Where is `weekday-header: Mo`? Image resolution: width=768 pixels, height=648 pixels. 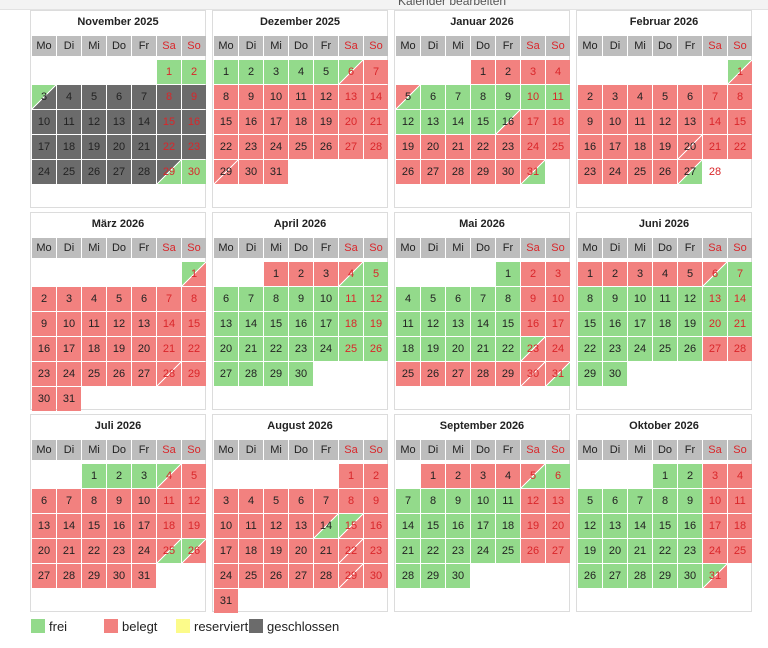
weekday-header: Mo is located at coordinates (408, 450).